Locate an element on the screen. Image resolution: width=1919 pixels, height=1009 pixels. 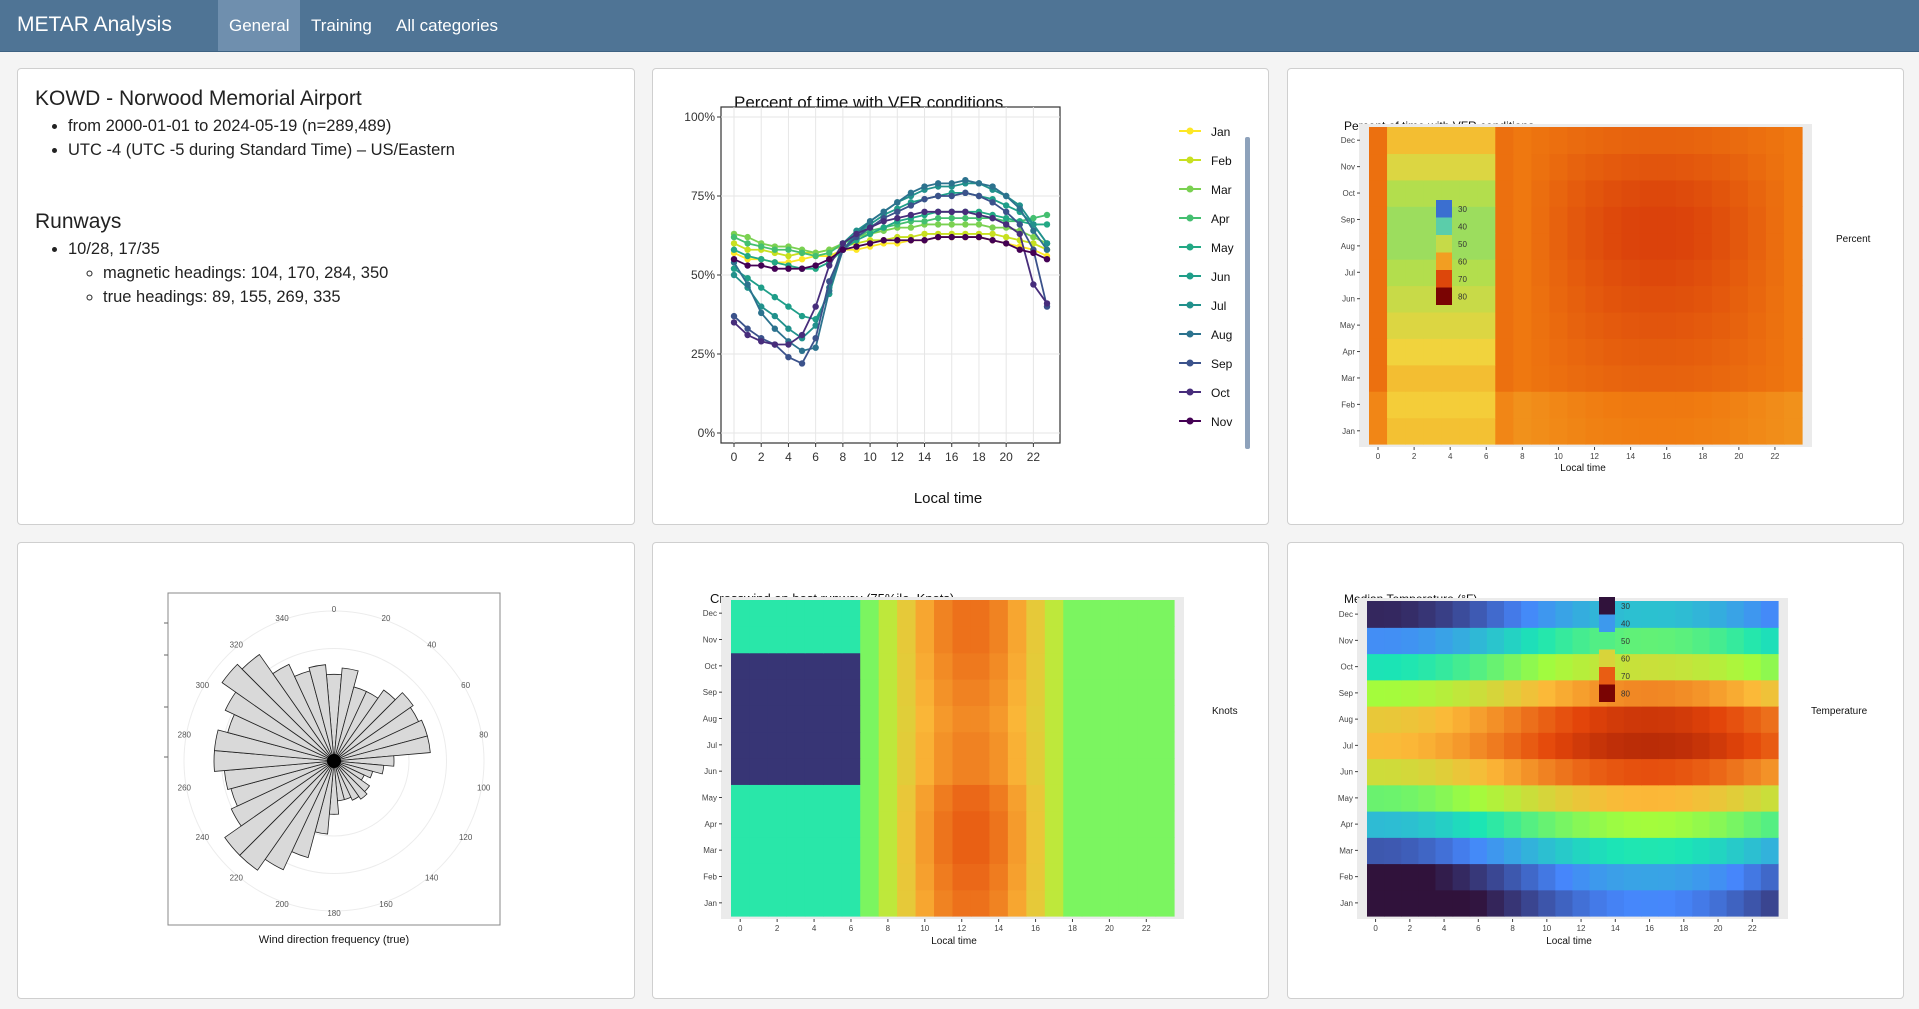
legend-label: 50 is located at coordinates (1625, 641).